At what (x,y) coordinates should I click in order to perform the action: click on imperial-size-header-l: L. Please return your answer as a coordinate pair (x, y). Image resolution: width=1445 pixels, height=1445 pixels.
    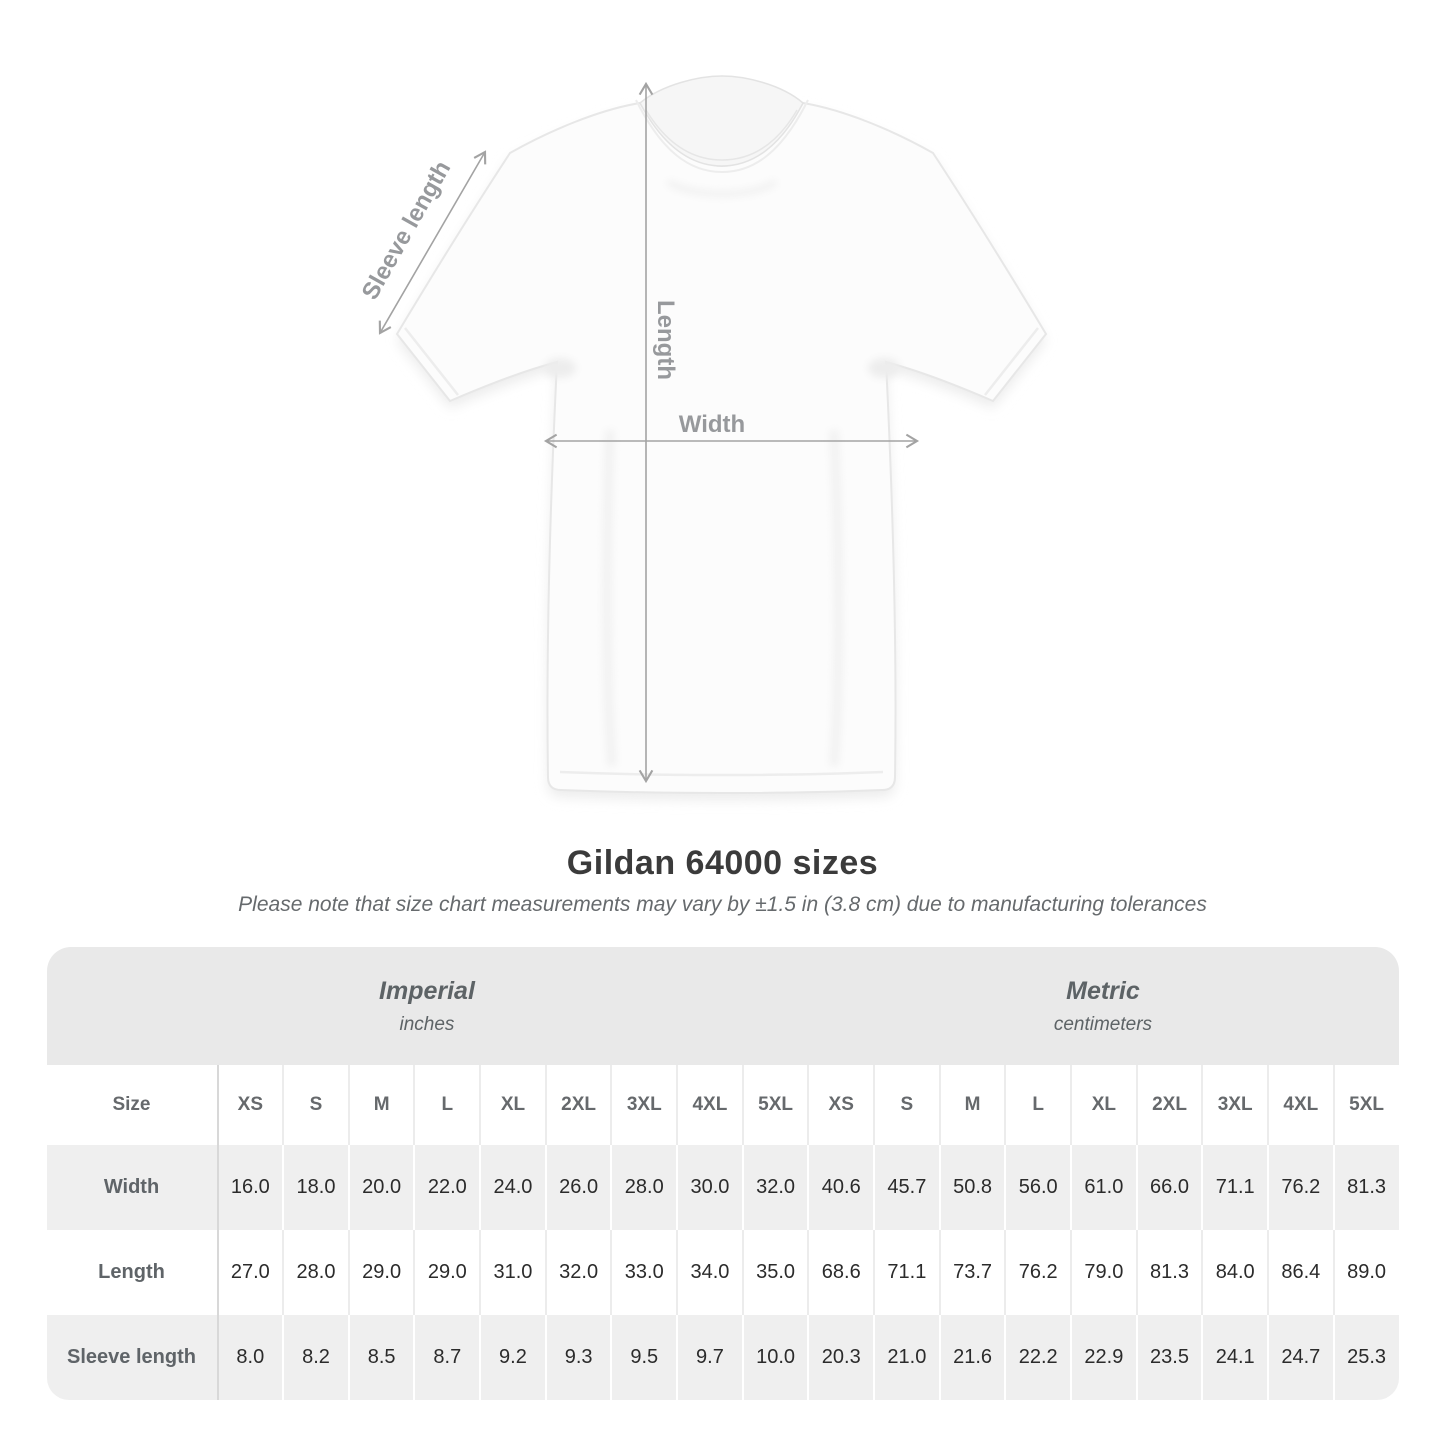
    Looking at the image, I should click on (446, 1105).